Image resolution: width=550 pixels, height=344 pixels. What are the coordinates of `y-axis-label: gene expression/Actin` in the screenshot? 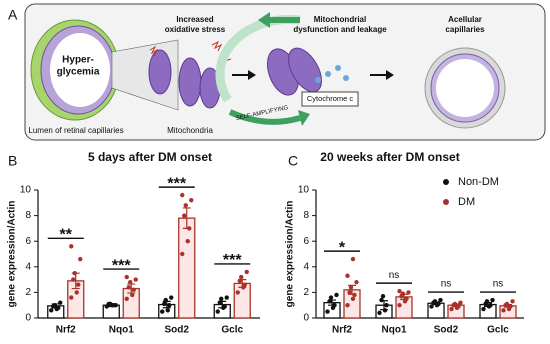 It's located at (290, 254).